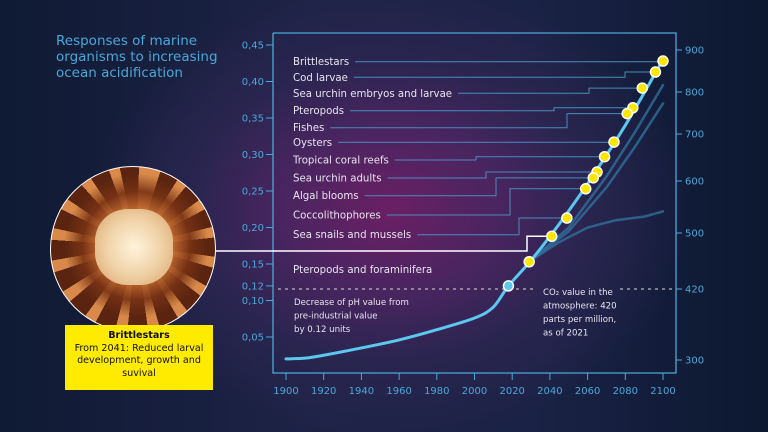  I want to click on y-left-tick-label: 0,10, so click(253, 301).